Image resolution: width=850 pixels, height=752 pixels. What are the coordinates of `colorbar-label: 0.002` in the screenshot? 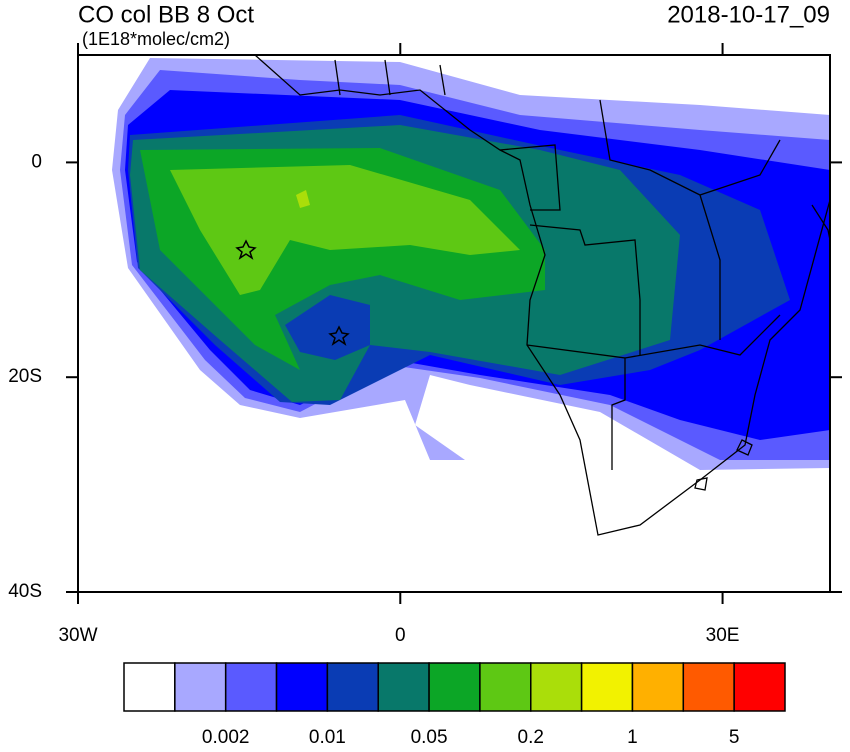 It's located at (226, 737).